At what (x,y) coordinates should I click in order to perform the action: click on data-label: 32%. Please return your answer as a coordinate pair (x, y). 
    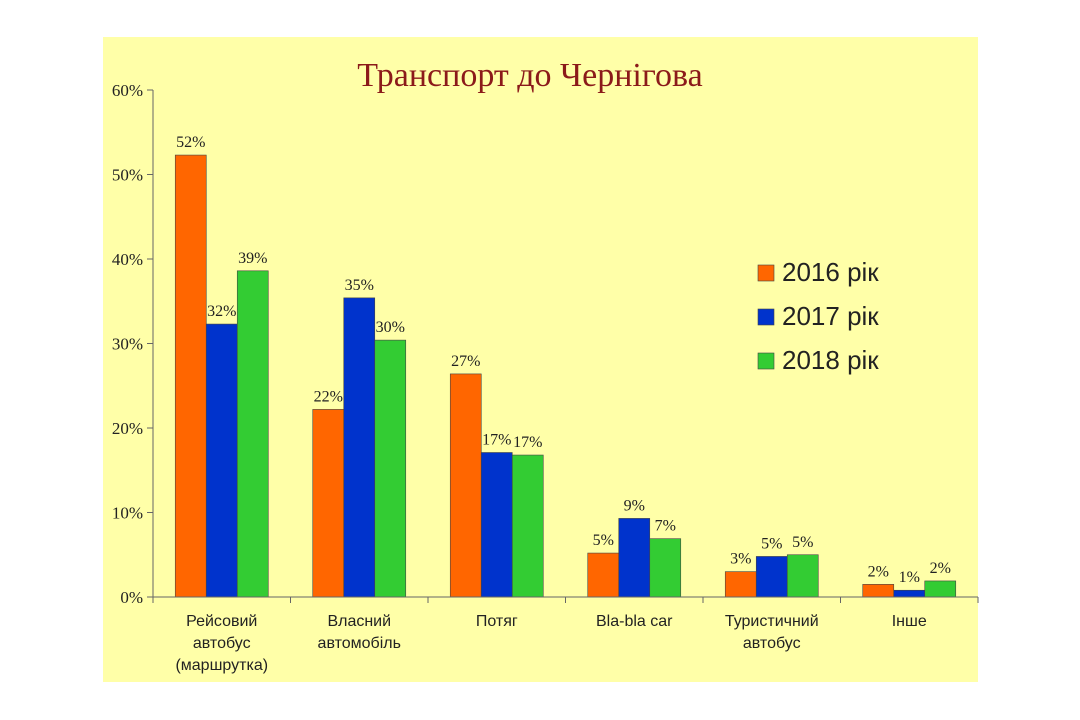
    Looking at the image, I should click on (221, 311).